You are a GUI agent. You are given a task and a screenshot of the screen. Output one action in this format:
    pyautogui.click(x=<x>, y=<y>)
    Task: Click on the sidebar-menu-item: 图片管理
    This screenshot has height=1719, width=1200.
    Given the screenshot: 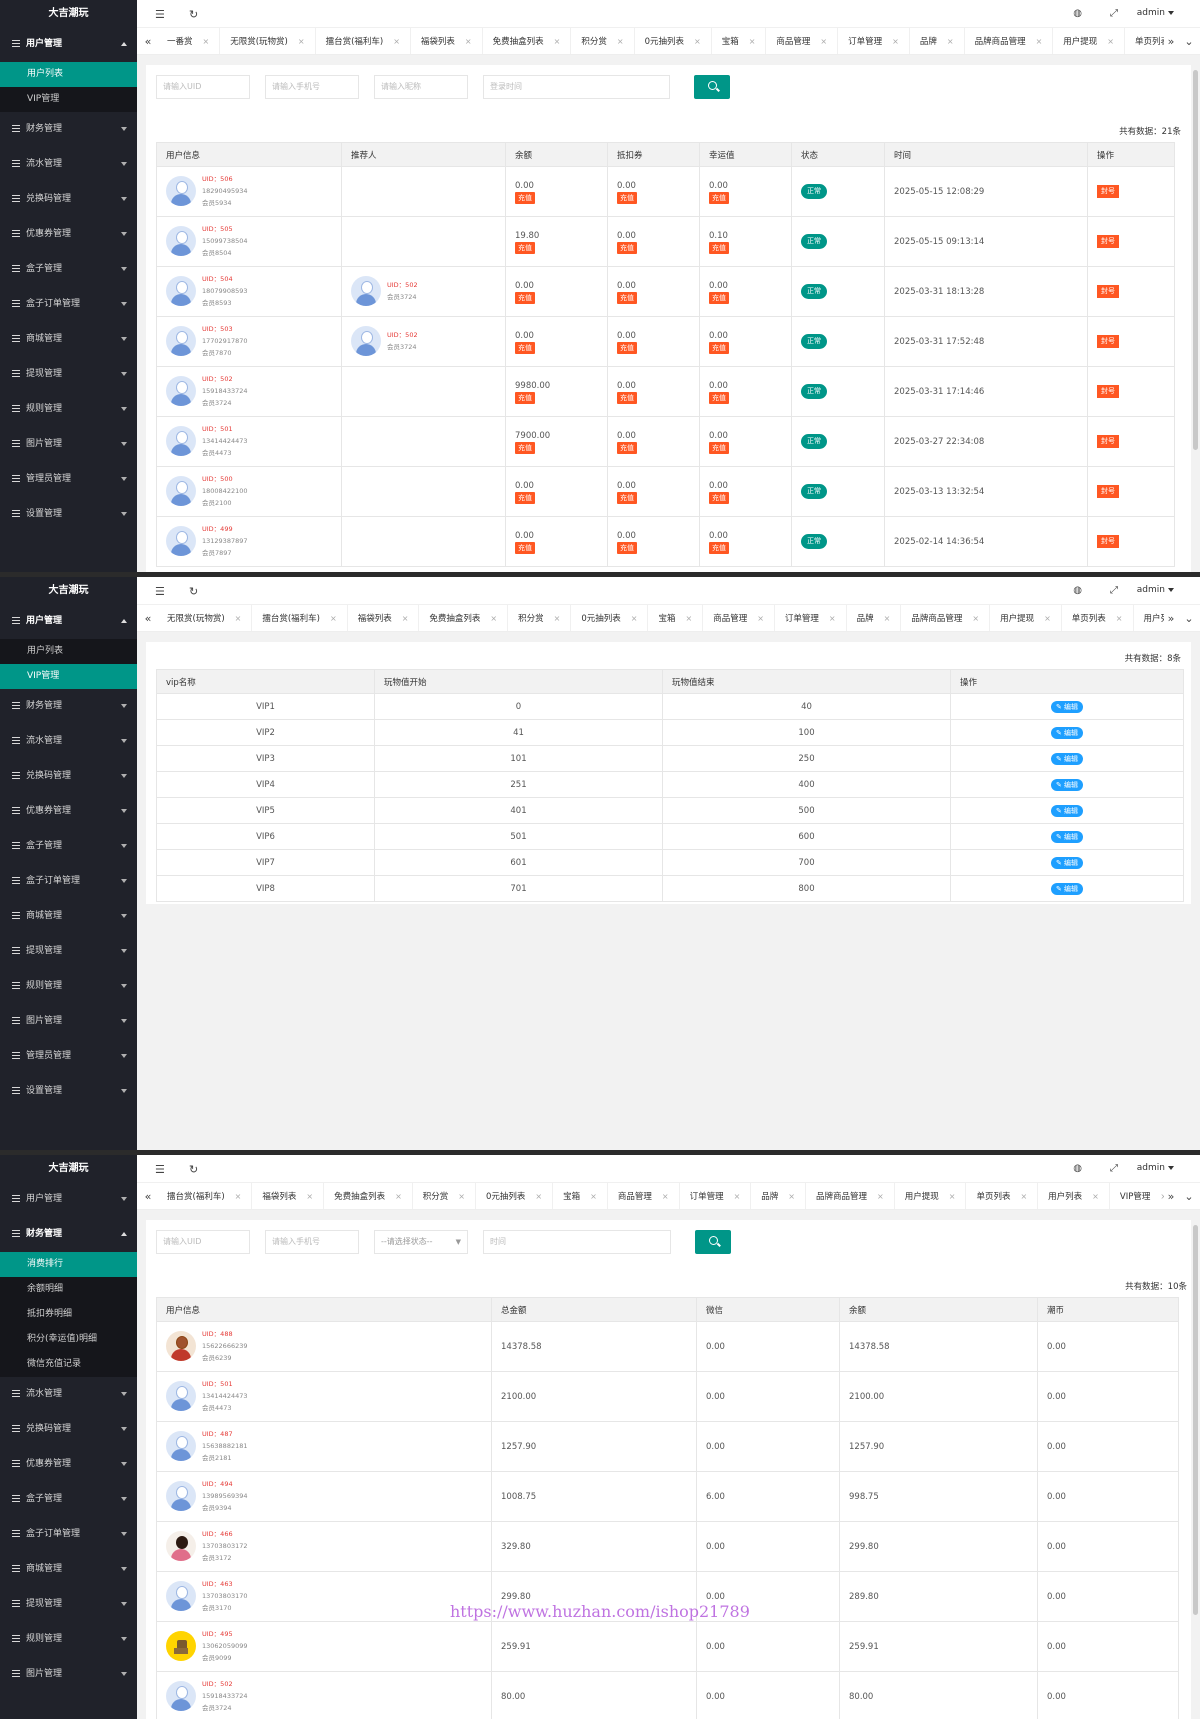 What is the action you would take?
    pyautogui.click(x=68, y=1021)
    